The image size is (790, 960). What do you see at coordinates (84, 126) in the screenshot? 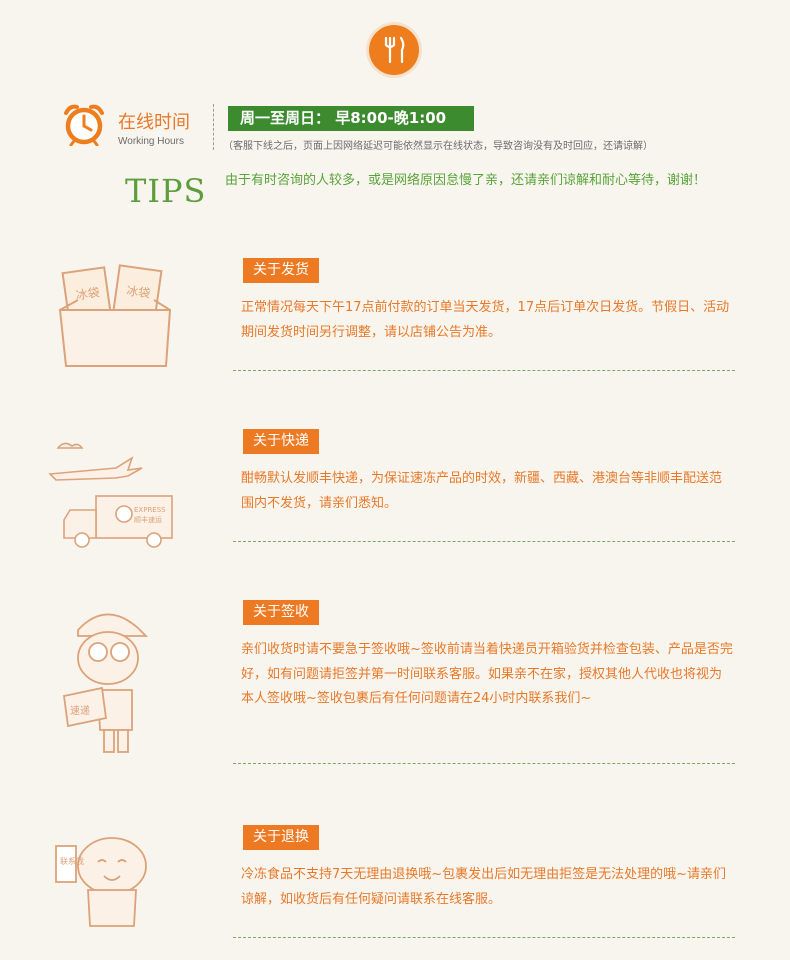
I see `alarm-clock-icon` at bounding box center [84, 126].